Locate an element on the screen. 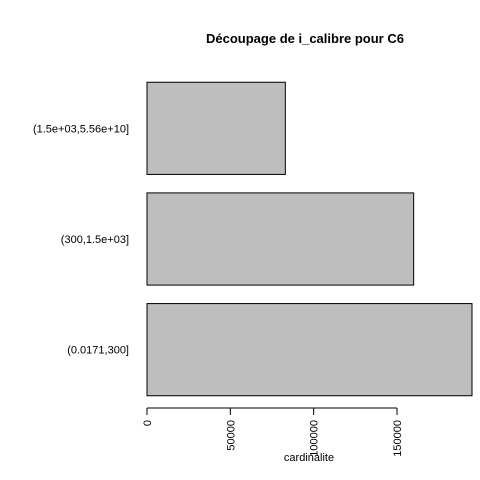 This screenshot has width=480, height=480. x-tick-label-3: 150000 is located at coordinates (398, 438).